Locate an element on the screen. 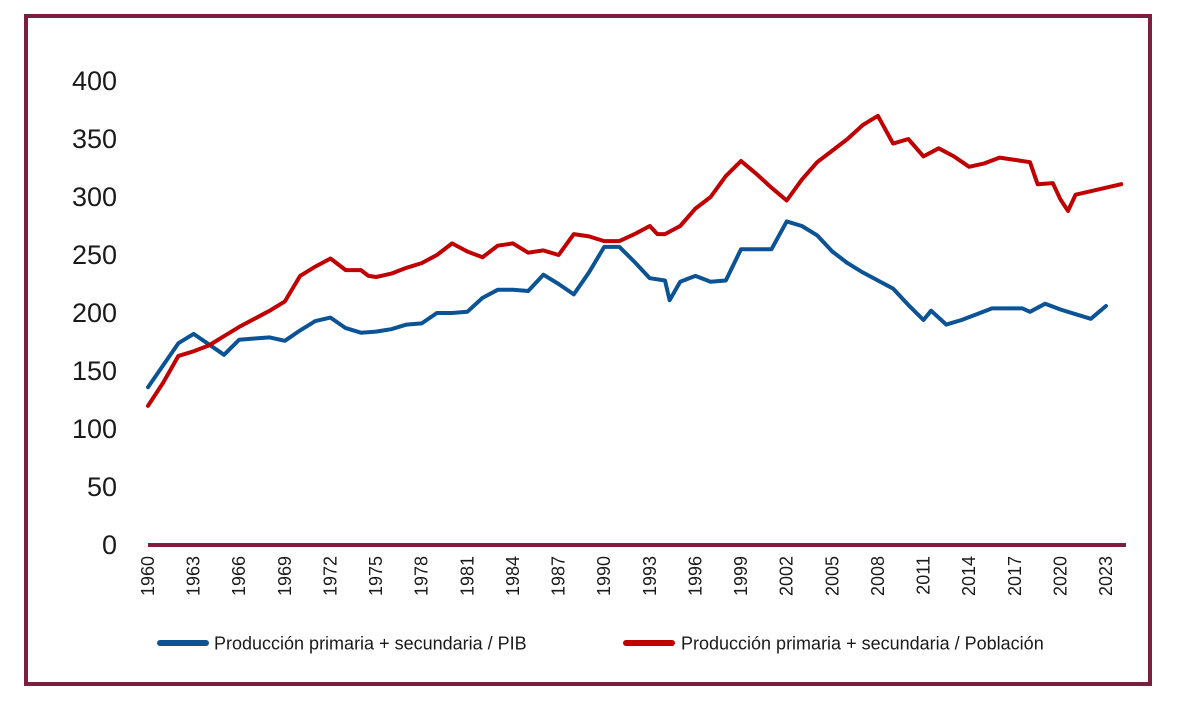 Image resolution: width=1181 pixels, height=706 pixels. x-tick-label: 2020 is located at coordinates (1060, 576).